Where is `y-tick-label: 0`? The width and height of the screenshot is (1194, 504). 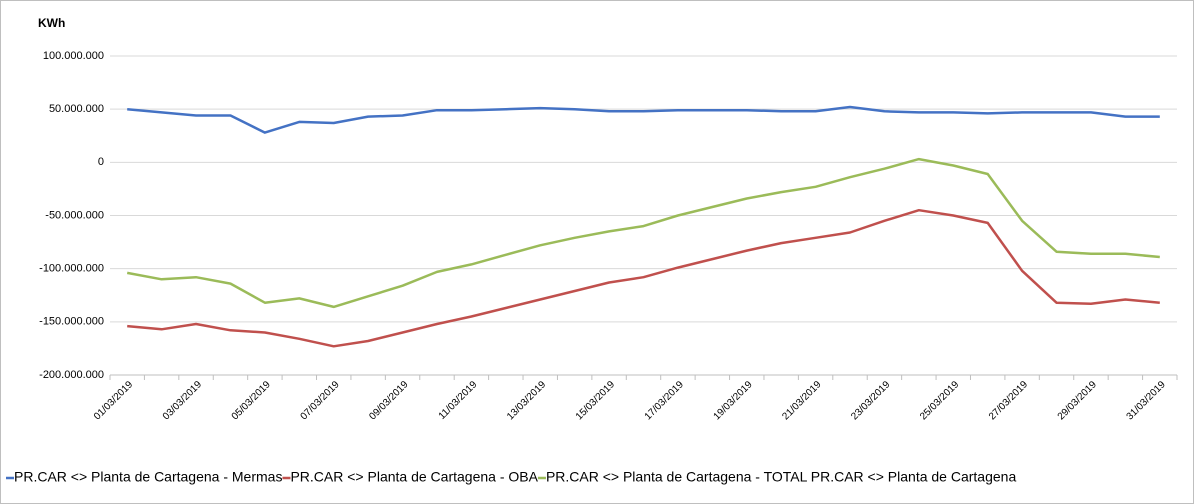
y-tick-label: 0 is located at coordinates (101, 162).